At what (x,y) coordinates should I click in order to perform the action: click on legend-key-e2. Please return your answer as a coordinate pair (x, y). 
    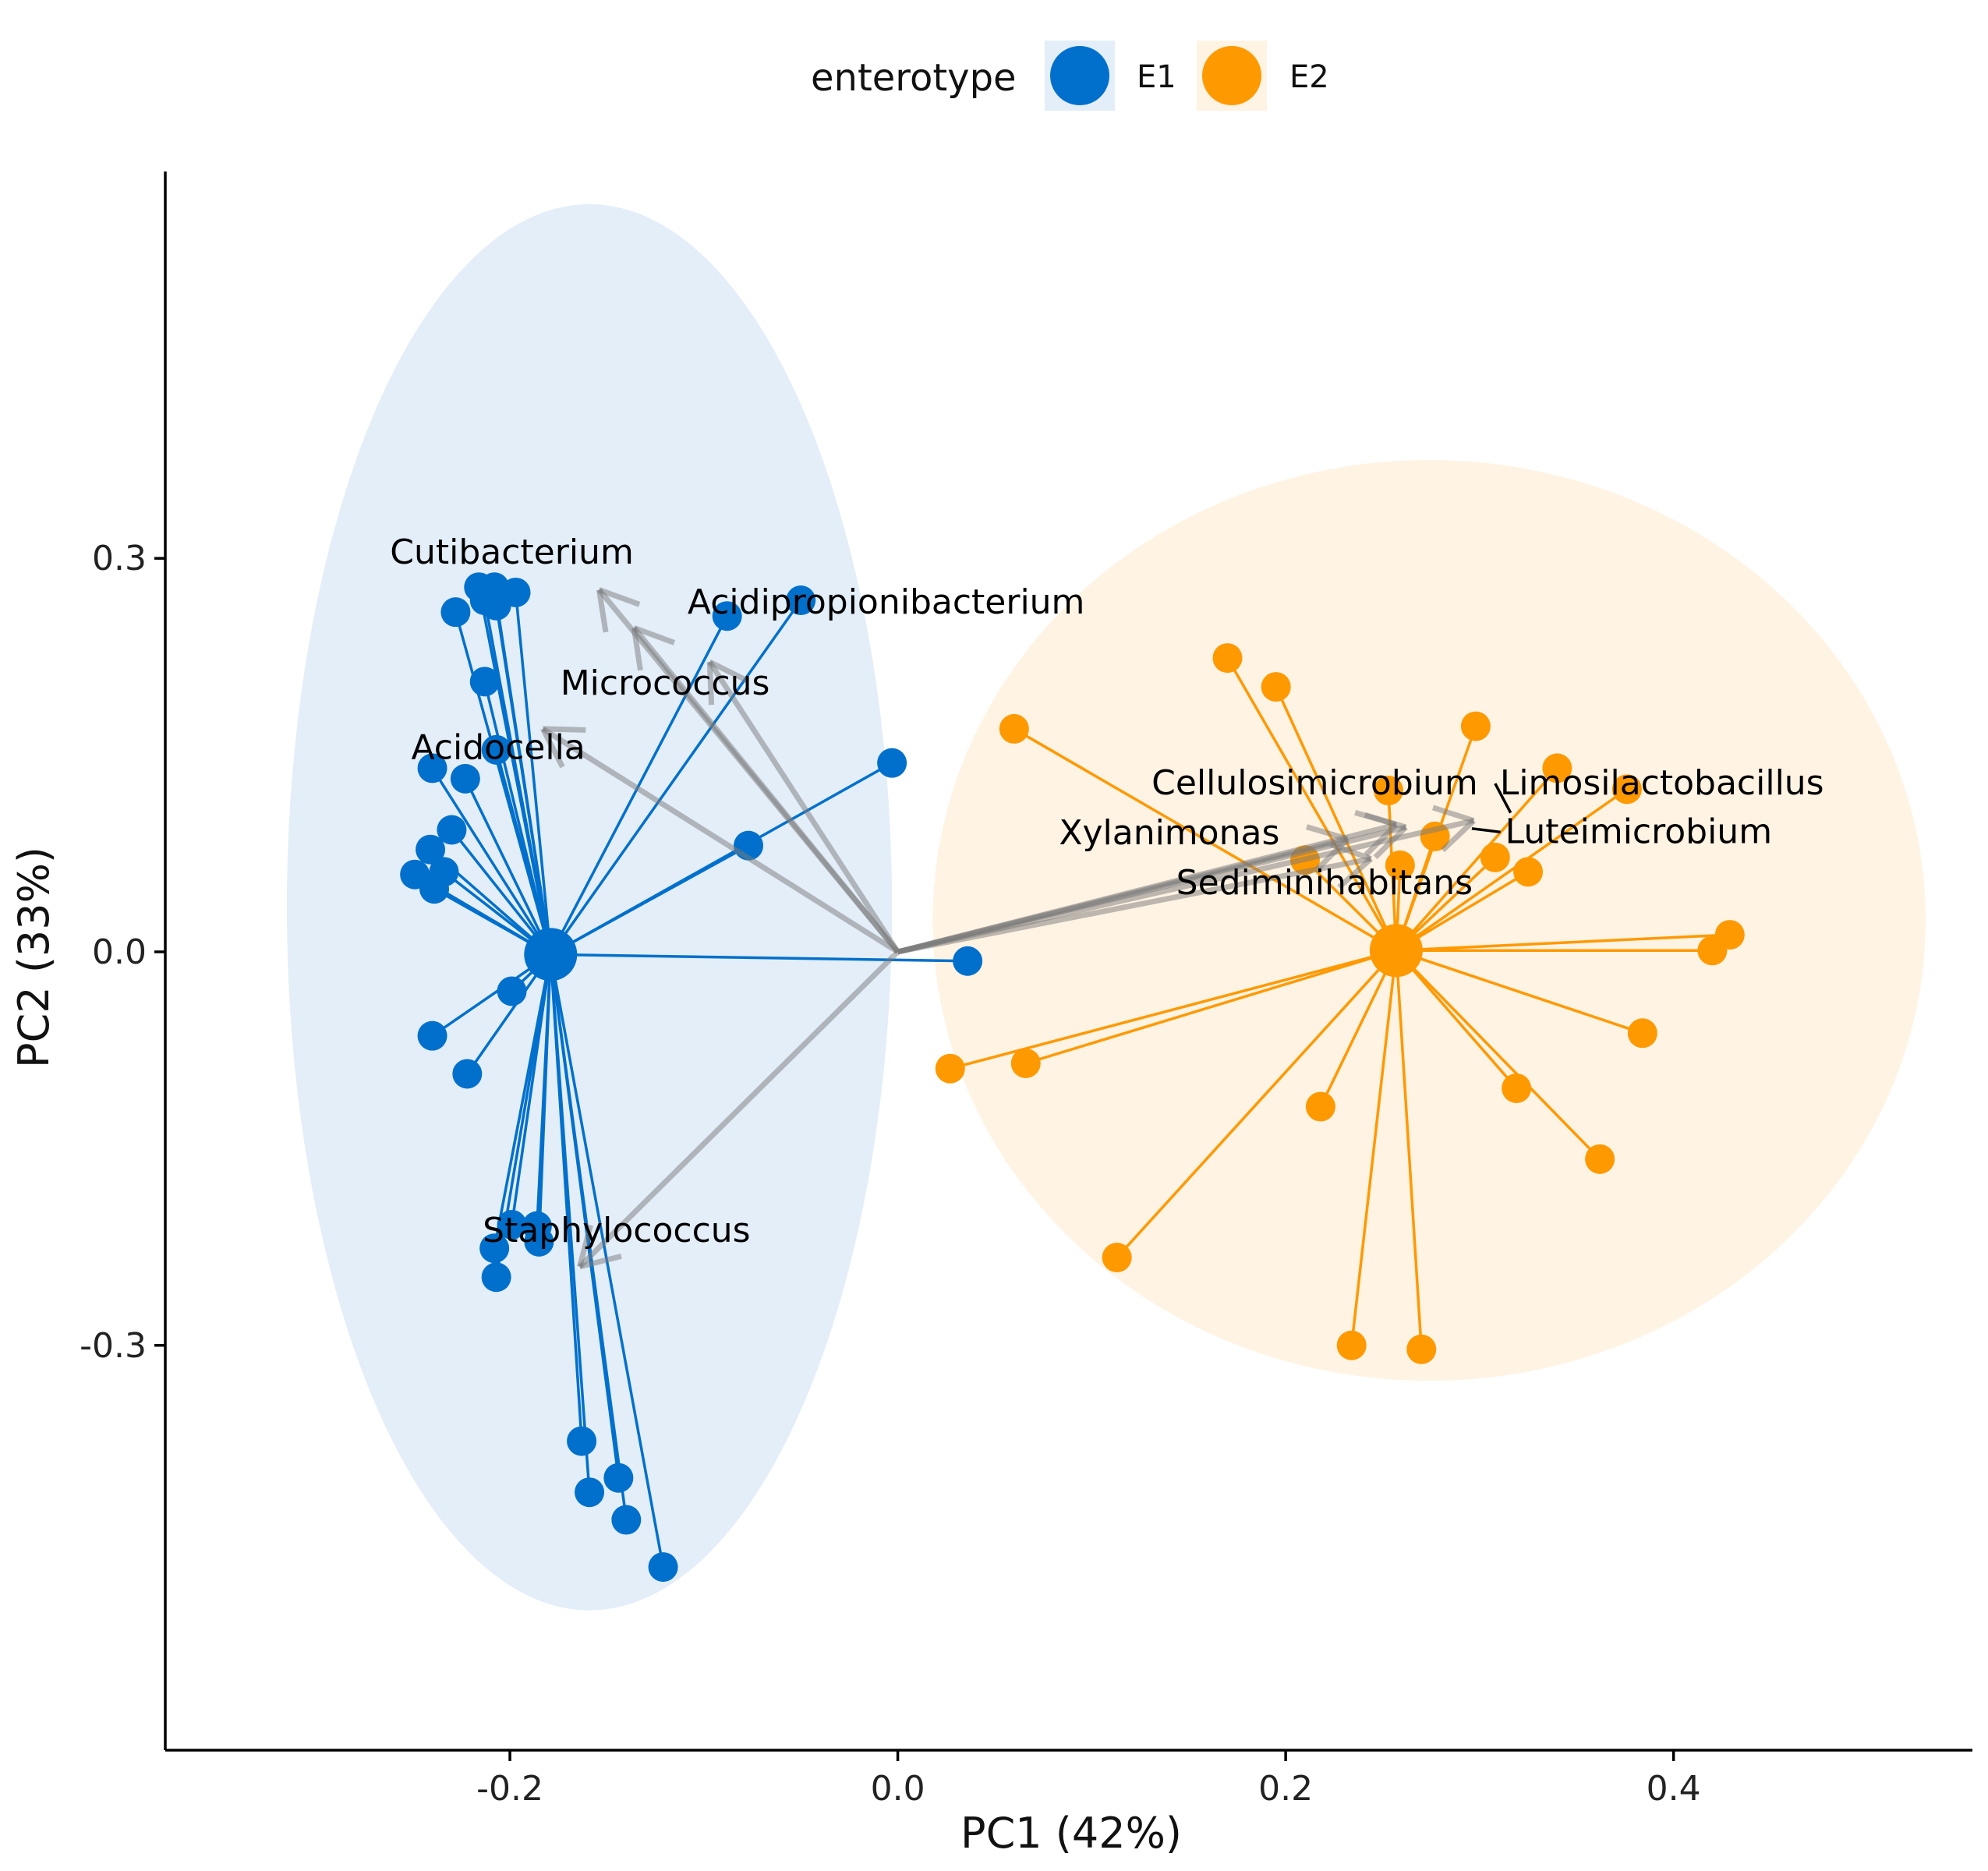
    Looking at the image, I should click on (1231, 75).